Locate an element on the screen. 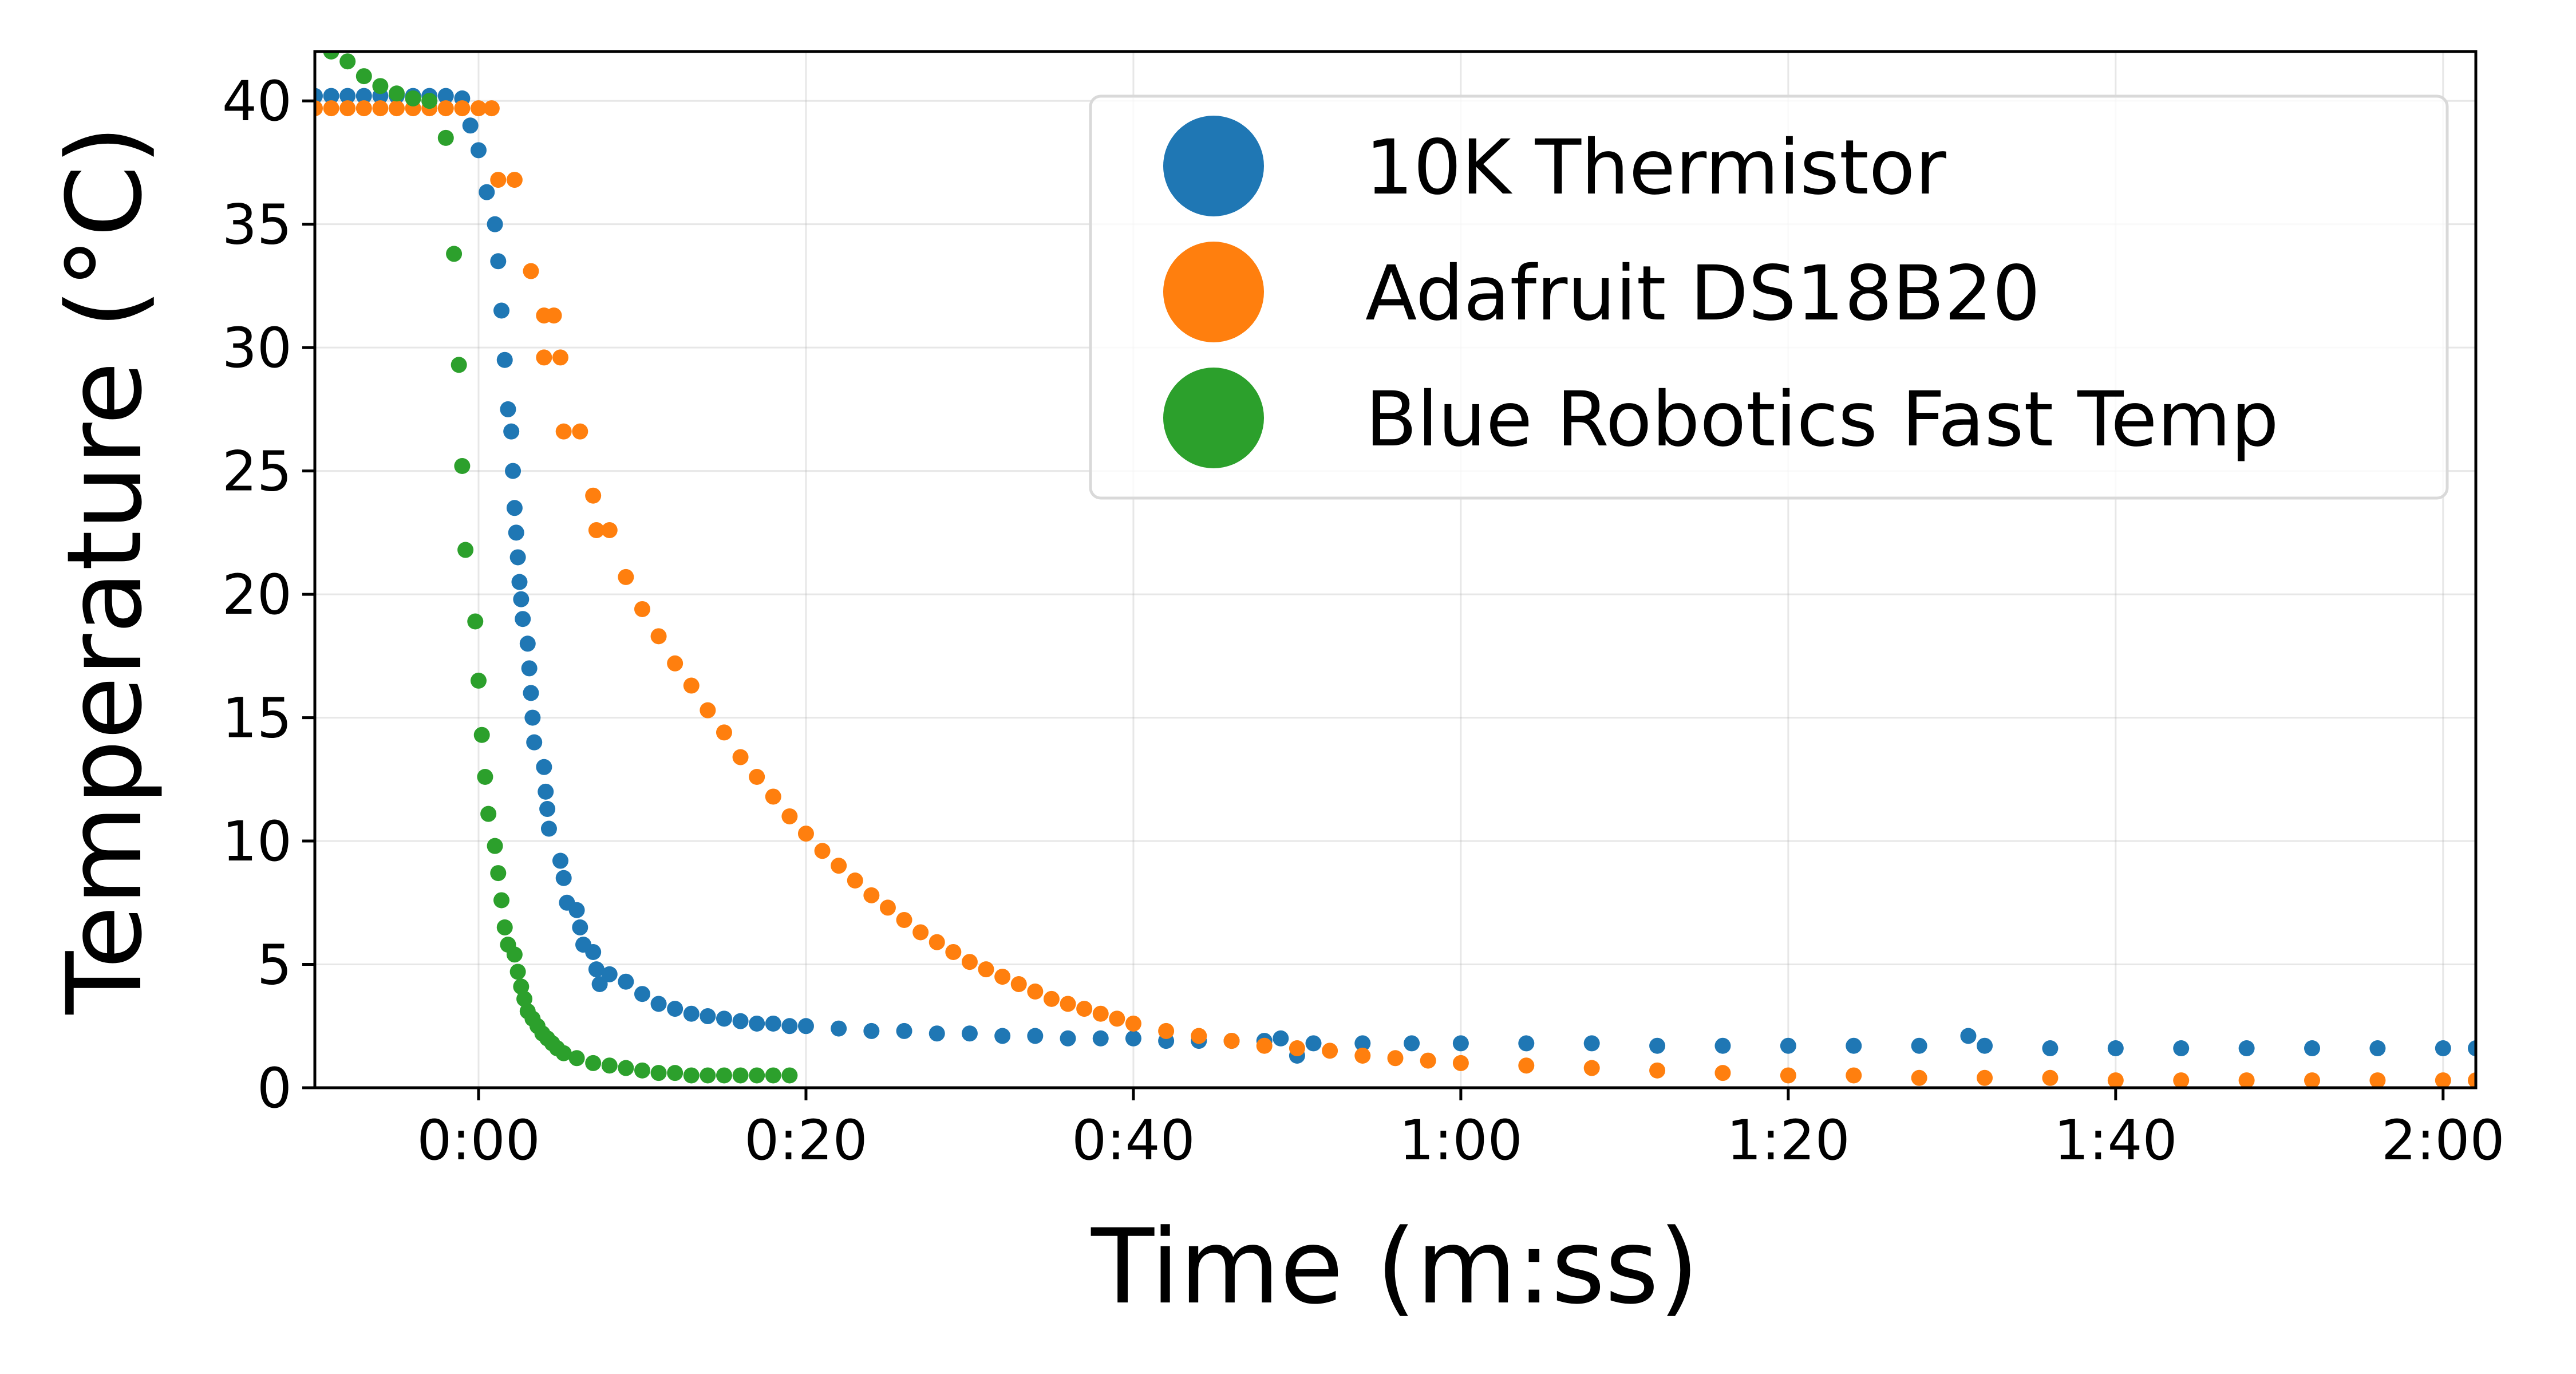 The width and height of the screenshot is (2576, 1374). y-tick-label: 25 is located at coordinates (257, 472).